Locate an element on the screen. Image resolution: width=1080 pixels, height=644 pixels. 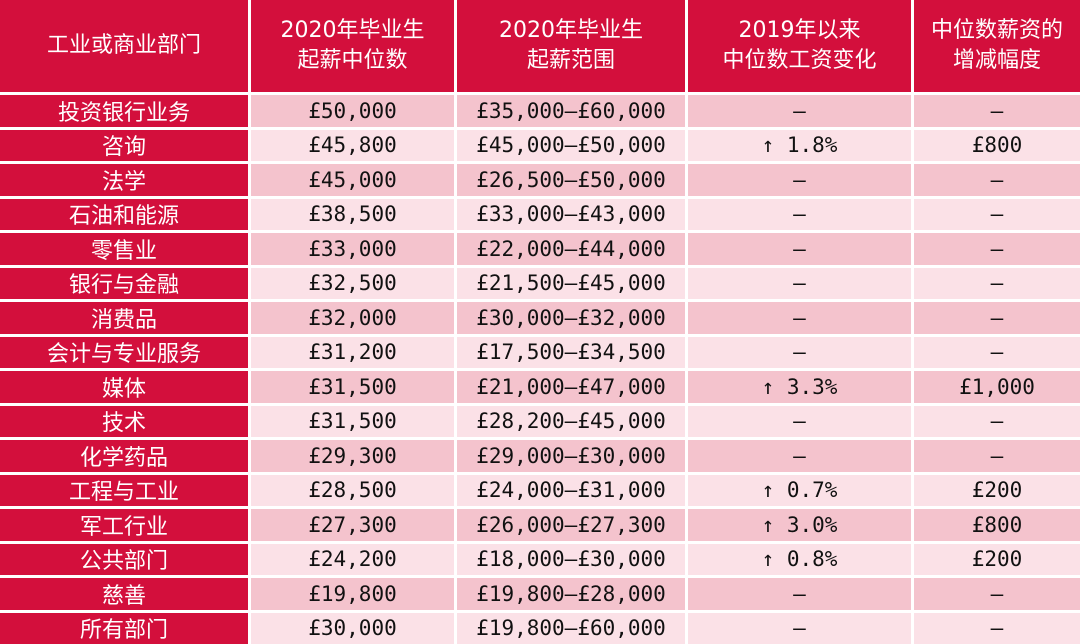
header-text: 起薪范围 is located at coordinates (570, 60).